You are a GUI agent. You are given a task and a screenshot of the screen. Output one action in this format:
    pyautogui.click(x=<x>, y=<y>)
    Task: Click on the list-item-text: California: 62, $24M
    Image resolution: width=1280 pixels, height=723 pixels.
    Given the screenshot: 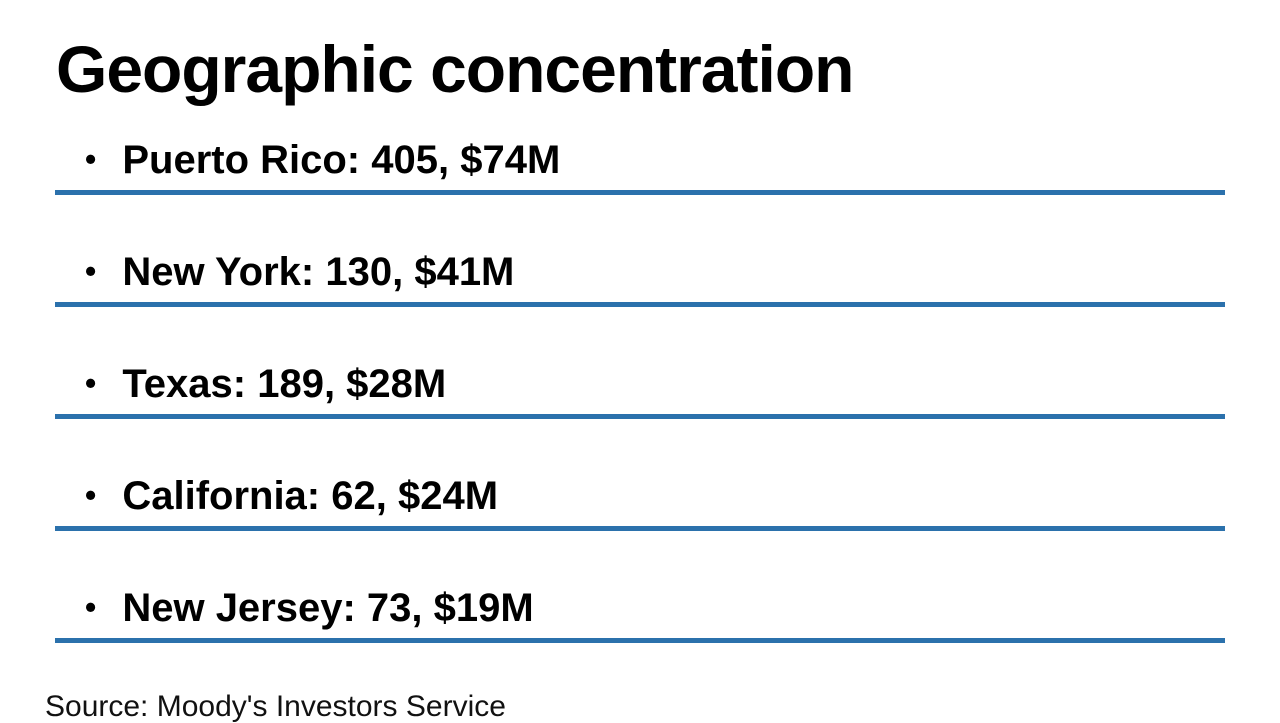 What is the action you would take?
    pyautogui.click(x=310, y=496)
    